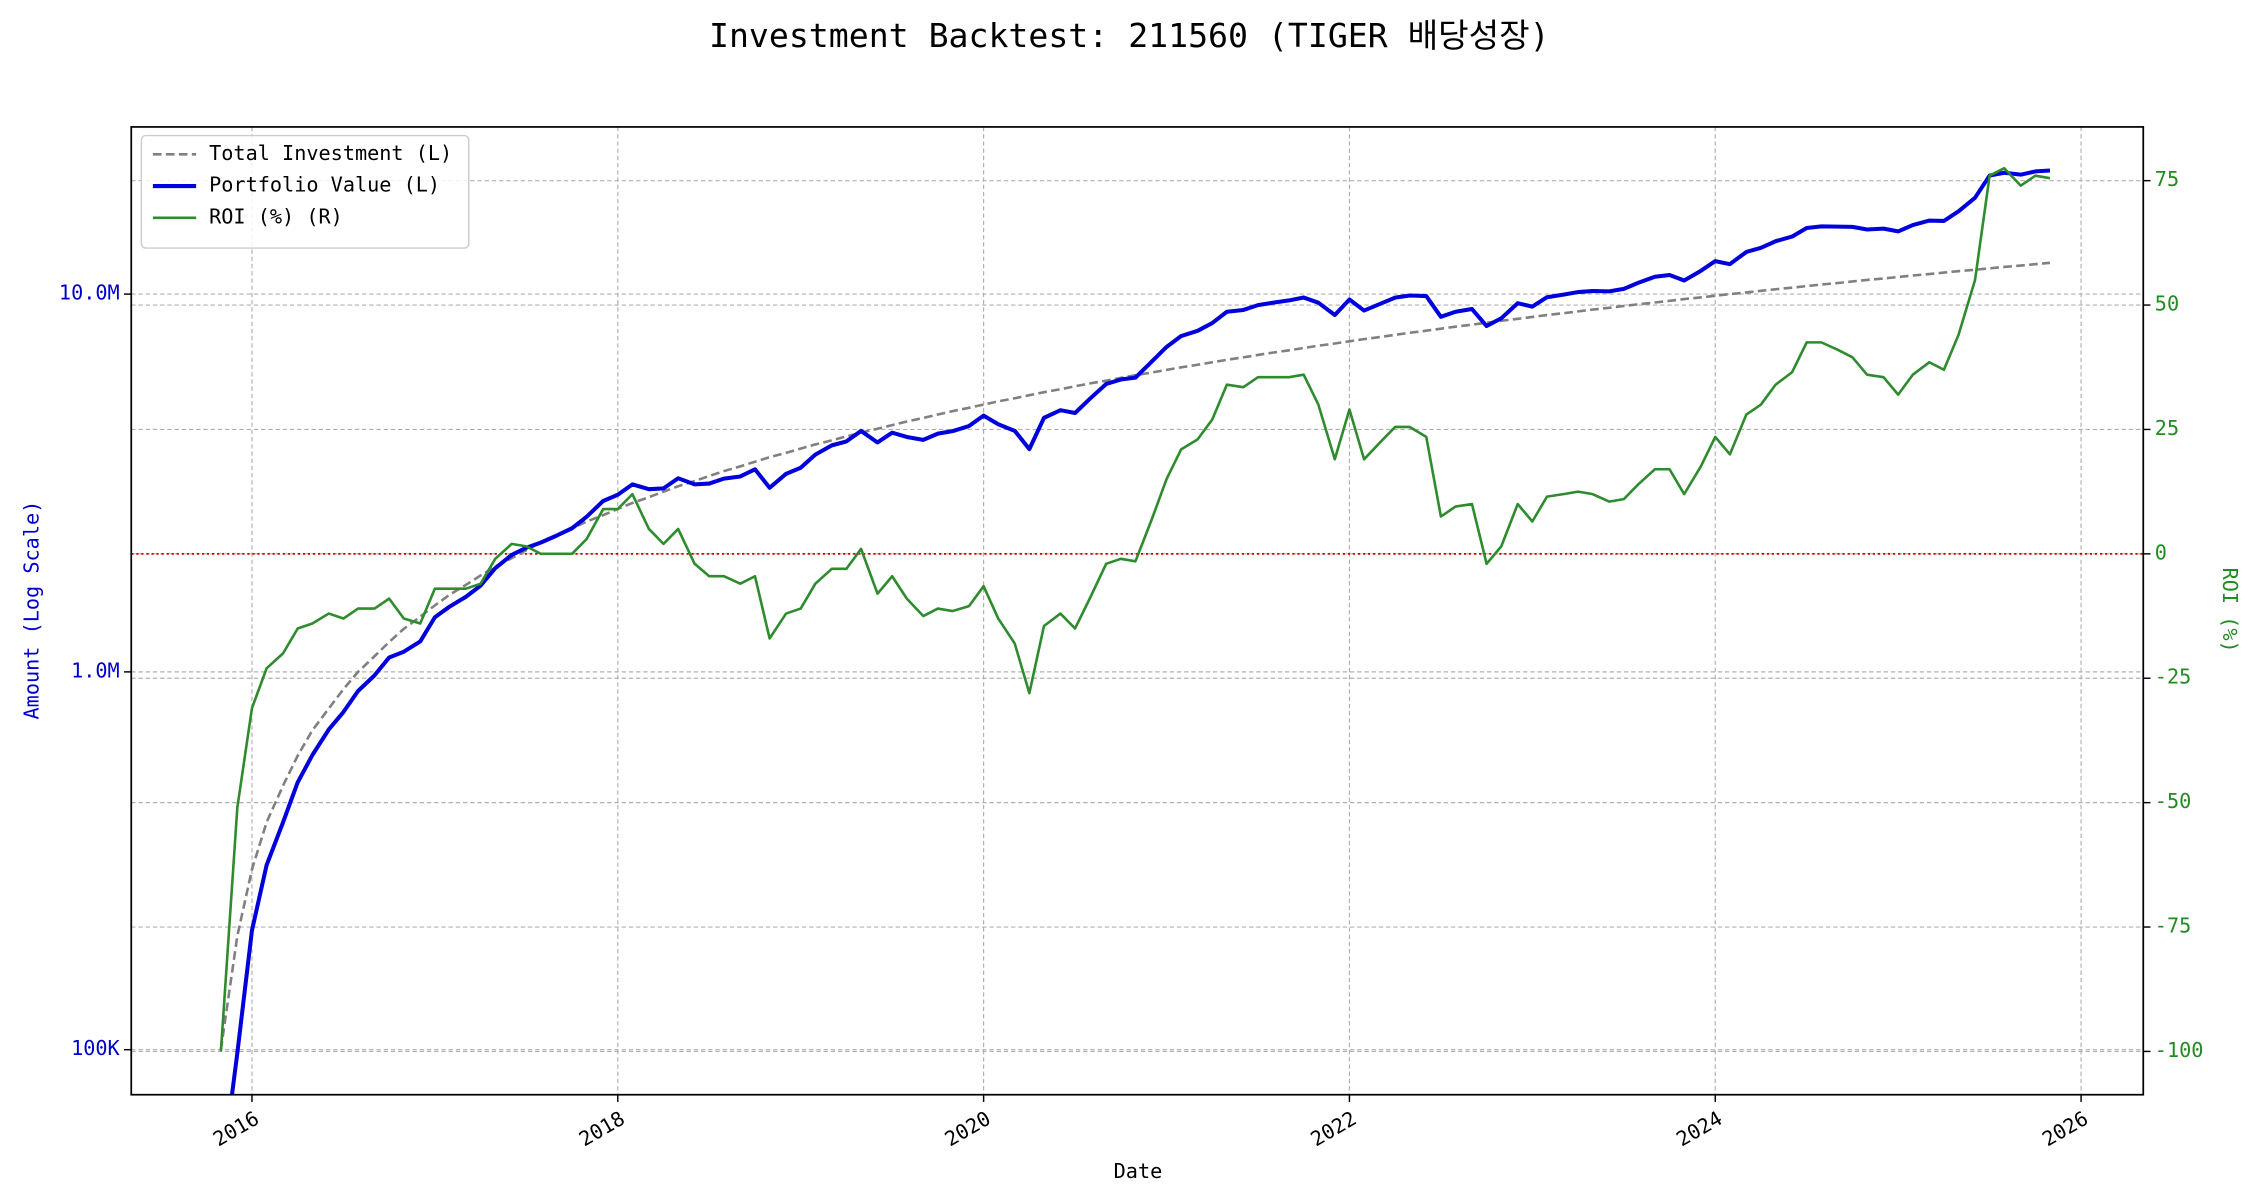 This screenshot has height=1200, width=2250. I want to click on y2-tick-label: 50, so click(2167, 304).